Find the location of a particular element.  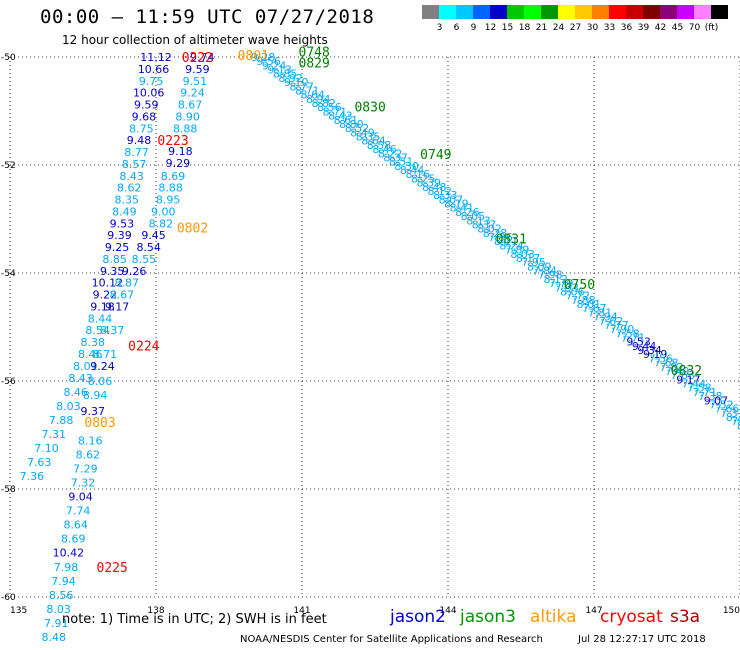

swh-value-label: 8.49 is located at coordinates (124, 211).